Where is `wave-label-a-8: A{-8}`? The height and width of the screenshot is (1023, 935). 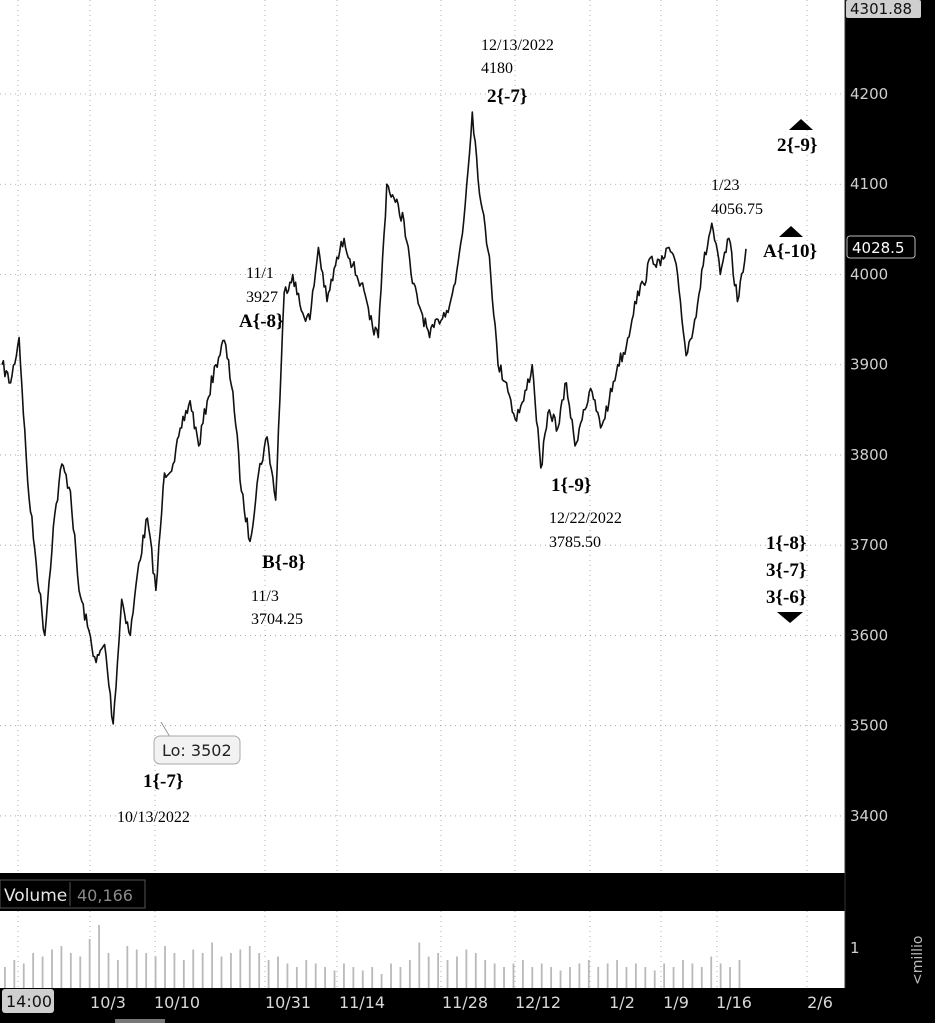
wave-label-a-8: A{-8} is located at coordinates (261, 321).